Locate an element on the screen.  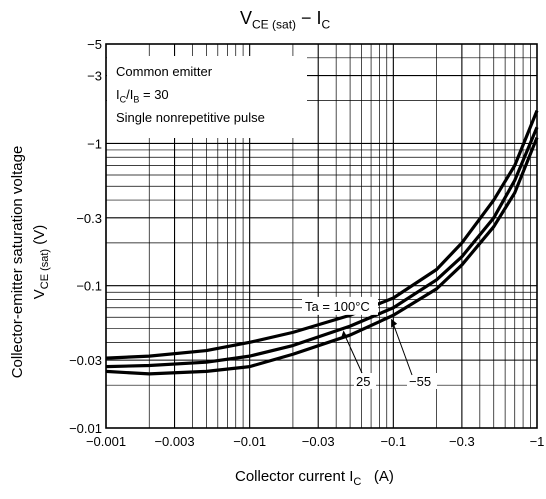
notes-box is located at coordinates (207, 97).